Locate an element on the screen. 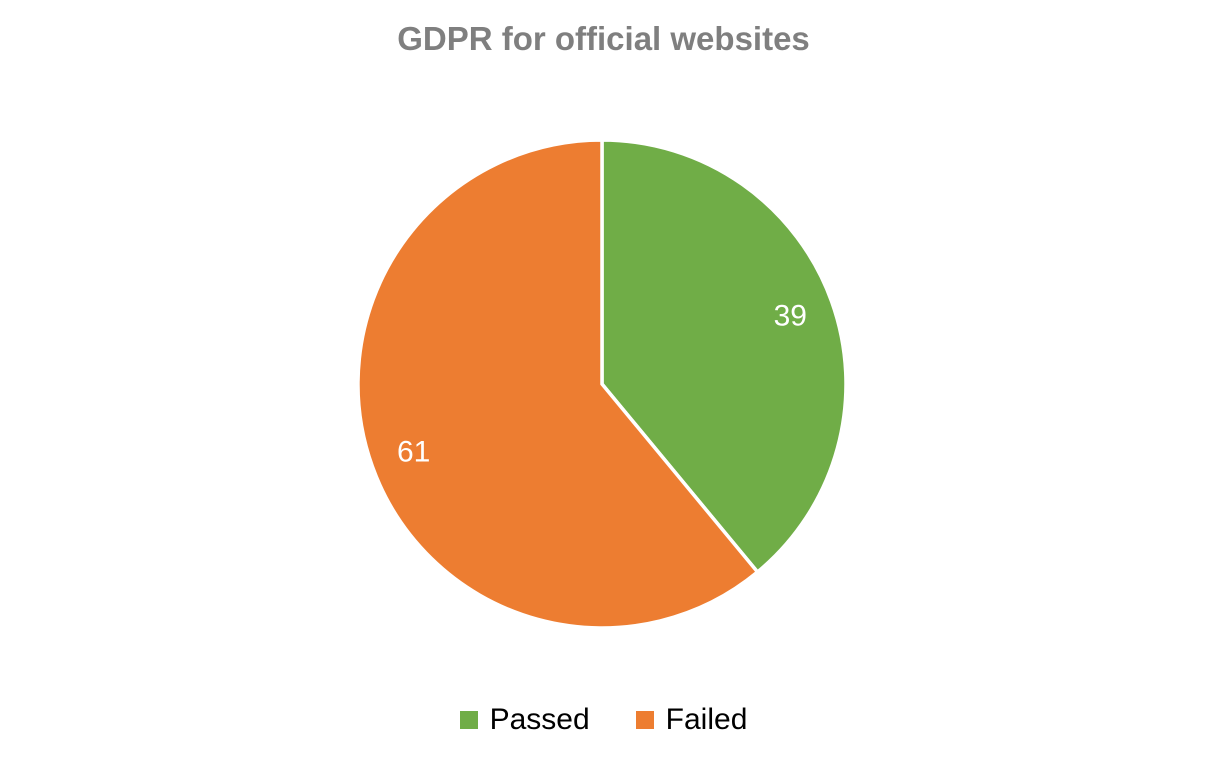 Image resolution: width=1207 pixels, height=760 pixels. legend: Passed Failed is located at coordinates (603, 720).